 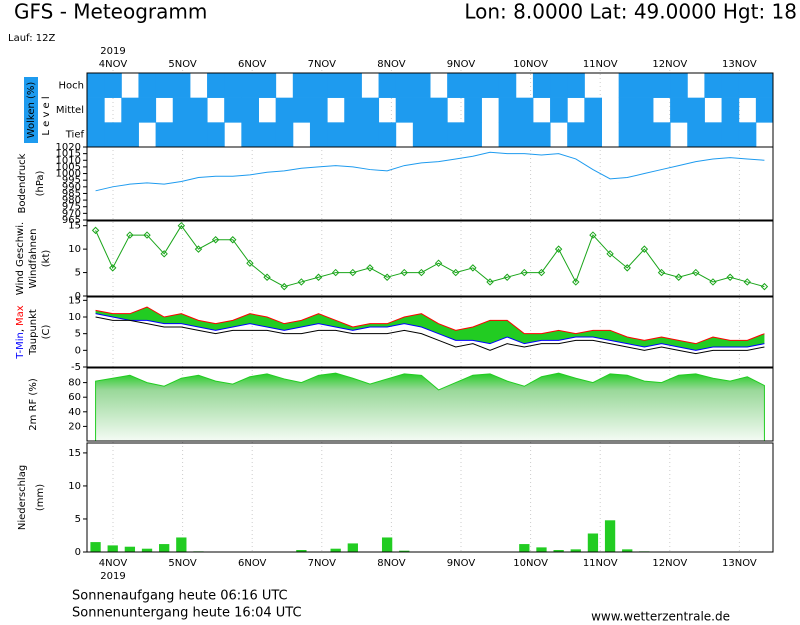 I want to click on y-tick-label: 965, so click(x=71, y=220).